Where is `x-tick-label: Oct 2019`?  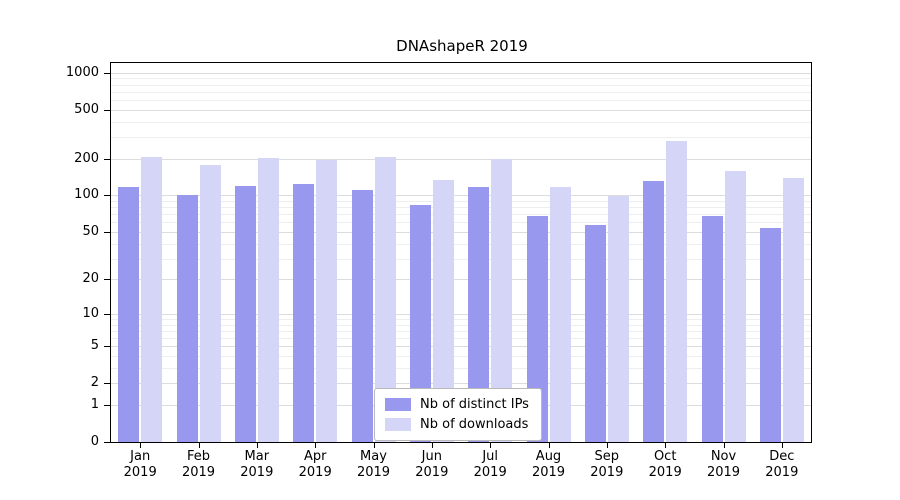 x-tick-label: Oct 2019 is located at coordinates (665, 465).